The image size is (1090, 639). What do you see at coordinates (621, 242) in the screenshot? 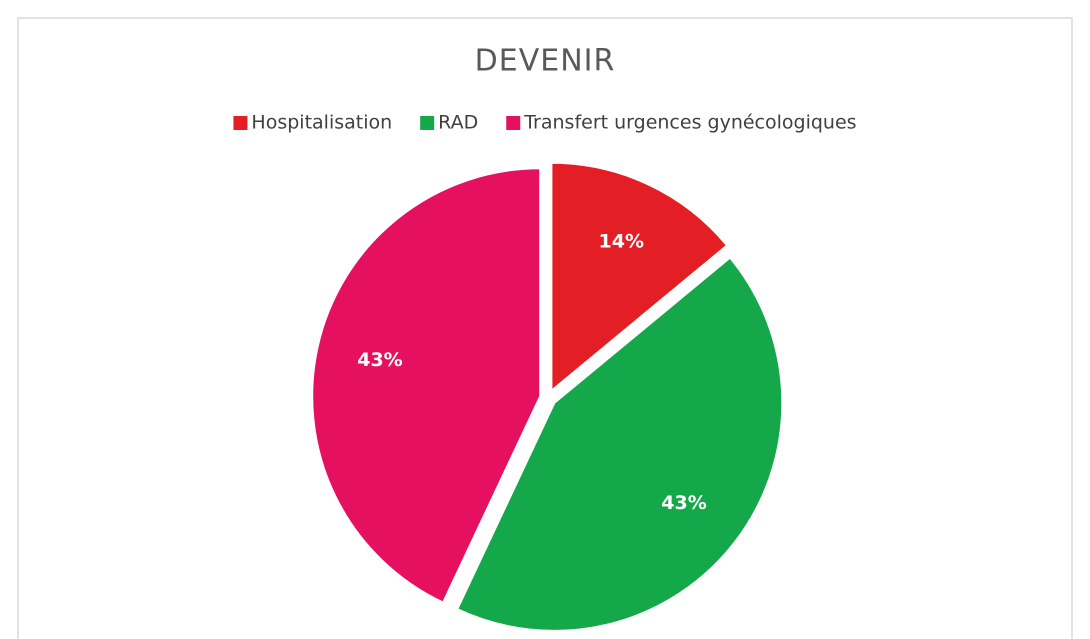
I see `data-label: 14%` at bounding box center [621, 242].